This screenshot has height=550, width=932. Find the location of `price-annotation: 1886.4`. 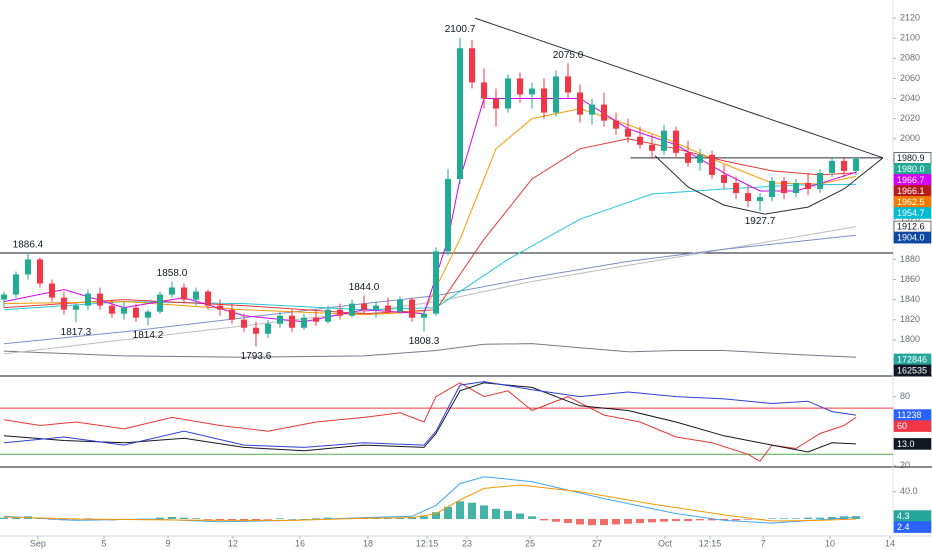

price-annotation: 1886.4 is located at coordinates (28, 245).